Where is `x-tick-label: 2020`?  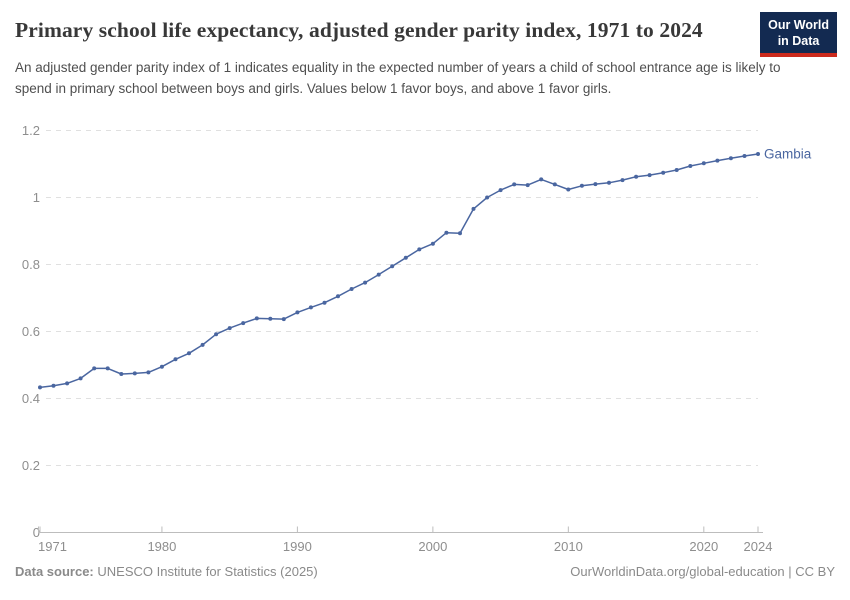
x-tick-label: 2020 is located at coordinates (703, 546).